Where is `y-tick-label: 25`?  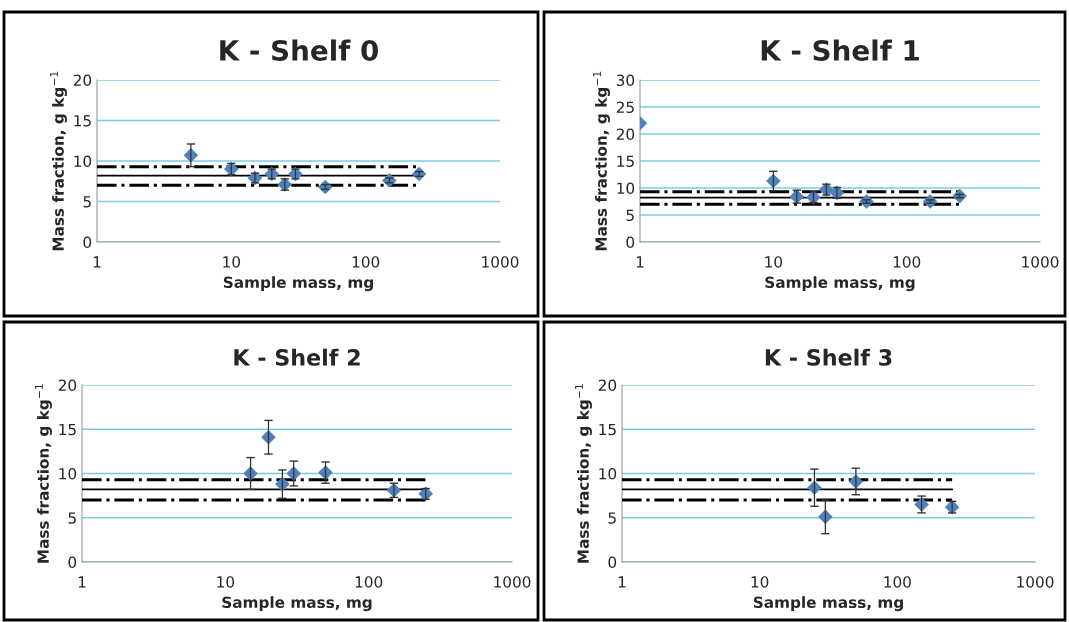
y-tick-label: 25 is located at coordinates (625, 107).